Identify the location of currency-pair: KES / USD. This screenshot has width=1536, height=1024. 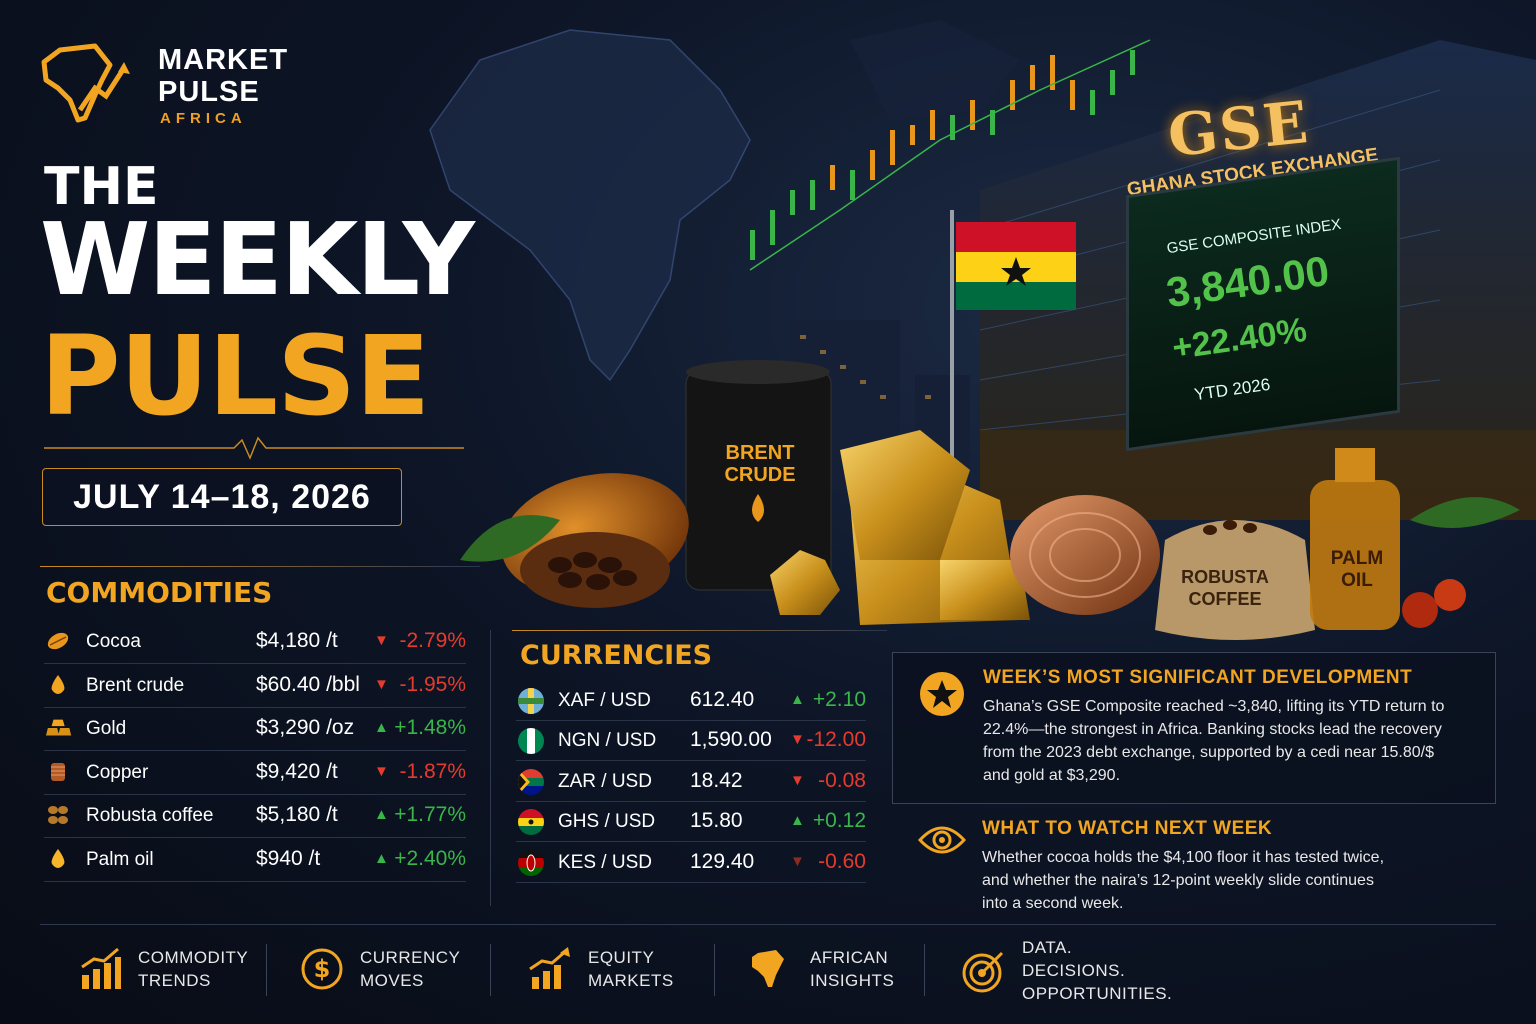
(605, 862).